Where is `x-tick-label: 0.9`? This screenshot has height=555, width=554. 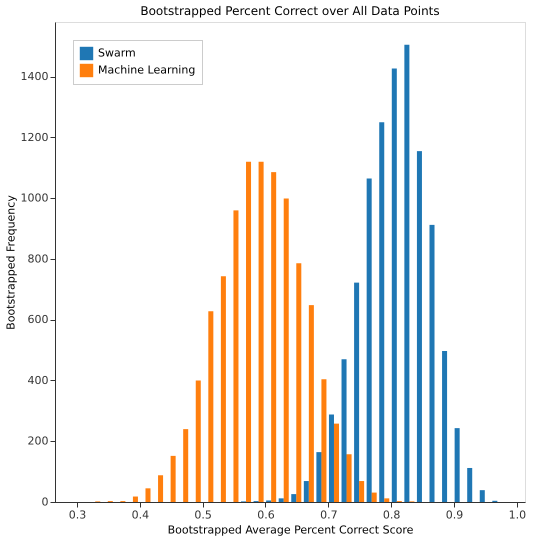 x-tick-label: 0.9 is located at coordinates (455, 515).